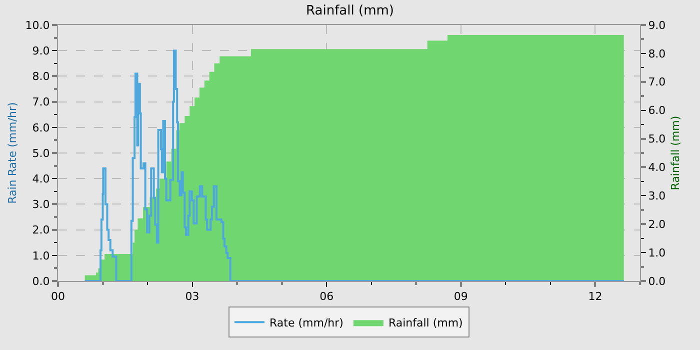 The width and height of the screenshot is (700, 350). What do you see at coordinates (657, 167) in the screenshot?
I see `y2-tick-label: 4.0` at bounding box center [657, 167].